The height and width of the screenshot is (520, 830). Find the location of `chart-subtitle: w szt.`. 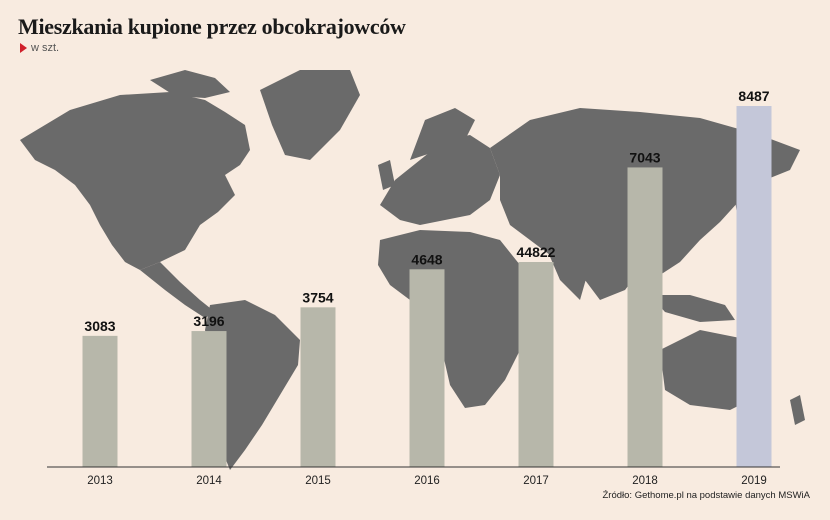

chart-subtitle: w szt. is located at coordinates (39, 48).